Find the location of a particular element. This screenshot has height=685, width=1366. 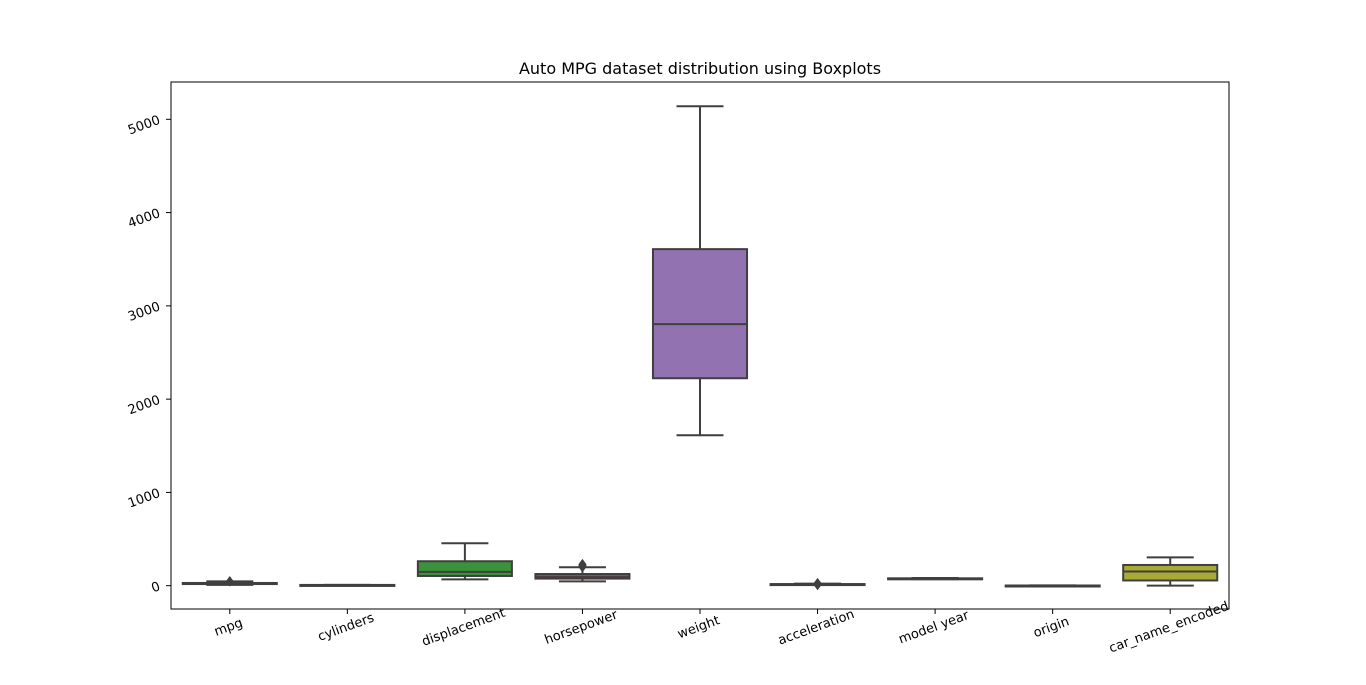

box-cylinders is located at coordinates (347, 585).